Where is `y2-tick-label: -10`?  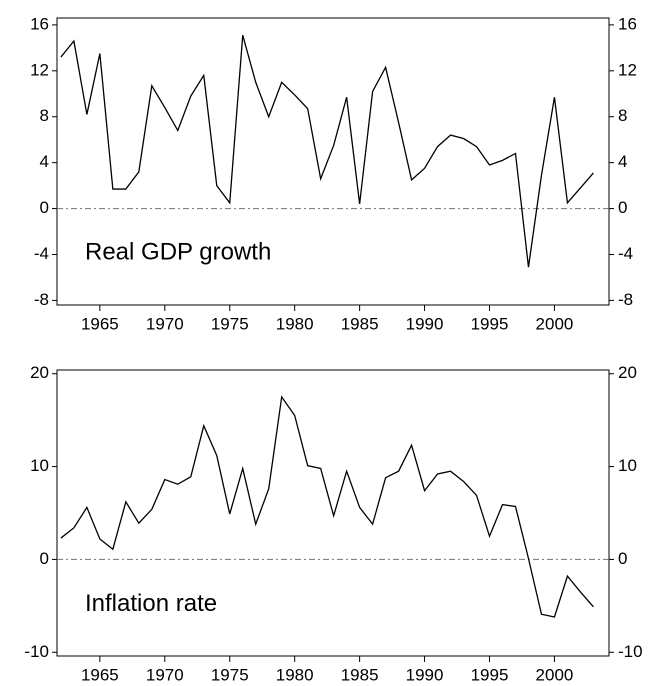 y2-tick-label: -10 is located at coordinates (630, 651).